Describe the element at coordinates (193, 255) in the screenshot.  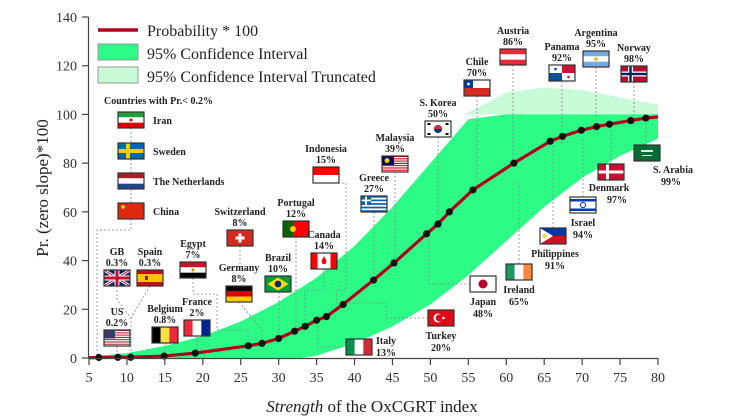
I see `country-label: 7%` at that location.